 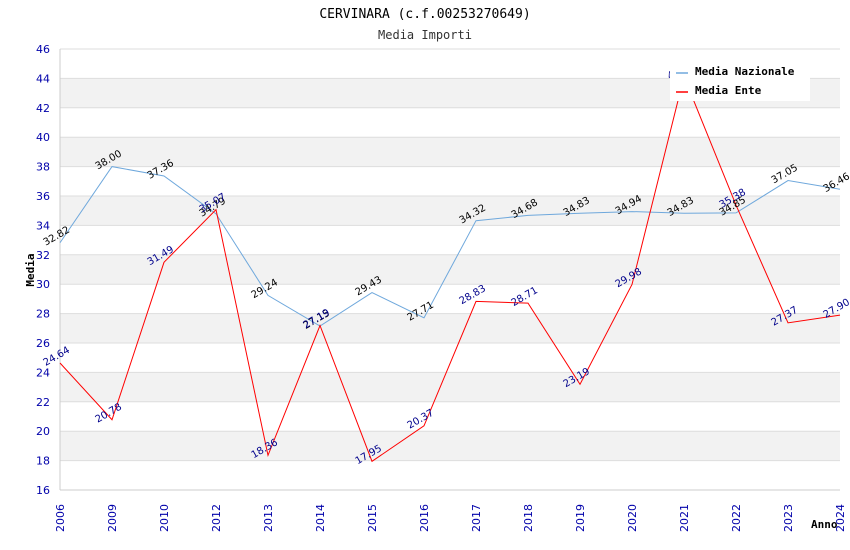 I want to click on x-tick-label: 2024, so click(x=840, y=518).